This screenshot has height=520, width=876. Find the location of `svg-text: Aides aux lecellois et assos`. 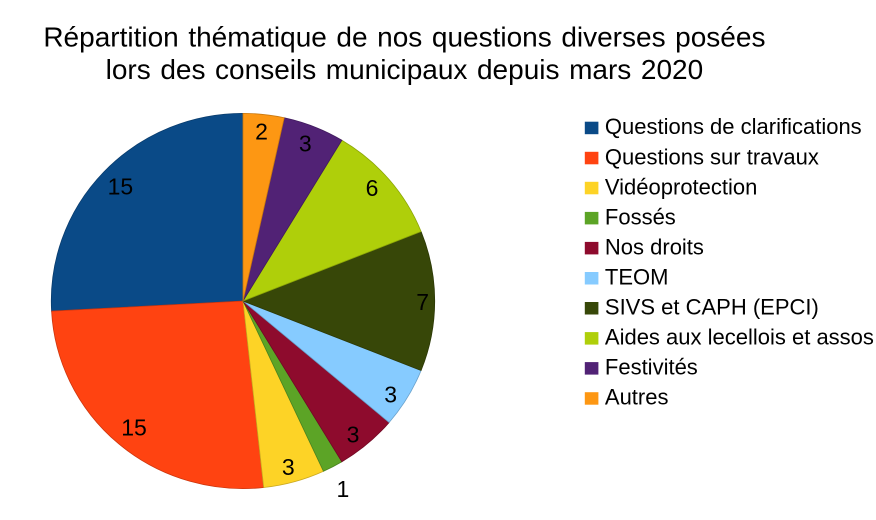

svg-text: Aides aux lecellois et assos is located at coordinates (739, 337).